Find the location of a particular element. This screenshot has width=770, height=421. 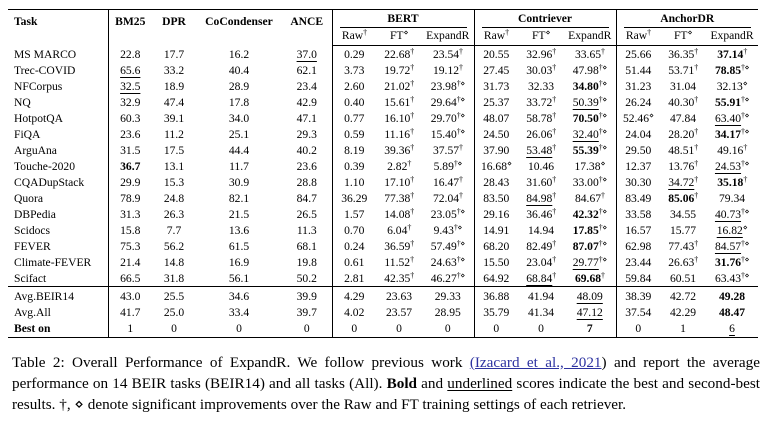

column-header-ance: ANCE is located at coordinates (307, 21).